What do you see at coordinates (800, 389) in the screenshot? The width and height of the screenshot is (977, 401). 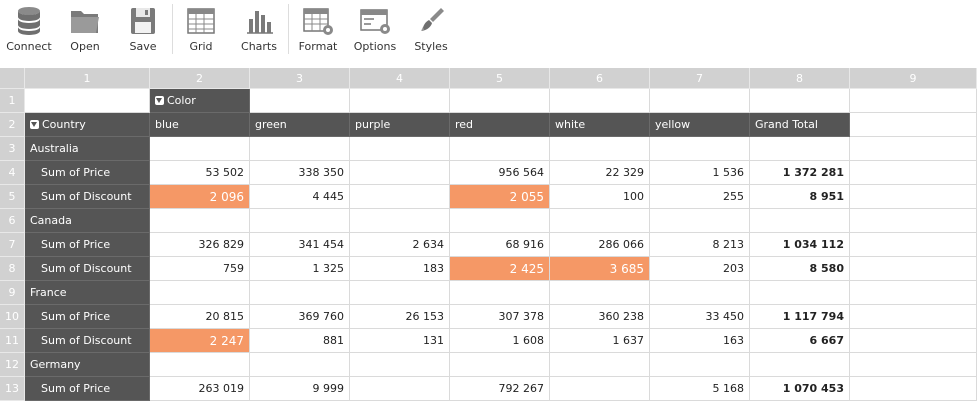 I see `grand-total-cell: 1 070 453` at bounding box center [800, 389].